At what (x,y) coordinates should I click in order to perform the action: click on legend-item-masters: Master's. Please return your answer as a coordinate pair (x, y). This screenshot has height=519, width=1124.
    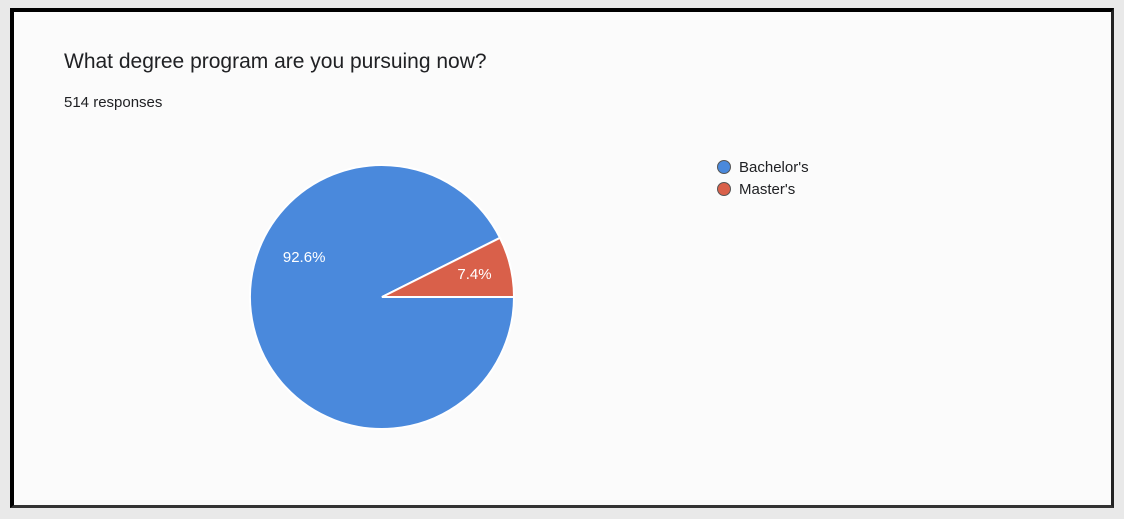
    Looking at the image, I should click on (763, 189).